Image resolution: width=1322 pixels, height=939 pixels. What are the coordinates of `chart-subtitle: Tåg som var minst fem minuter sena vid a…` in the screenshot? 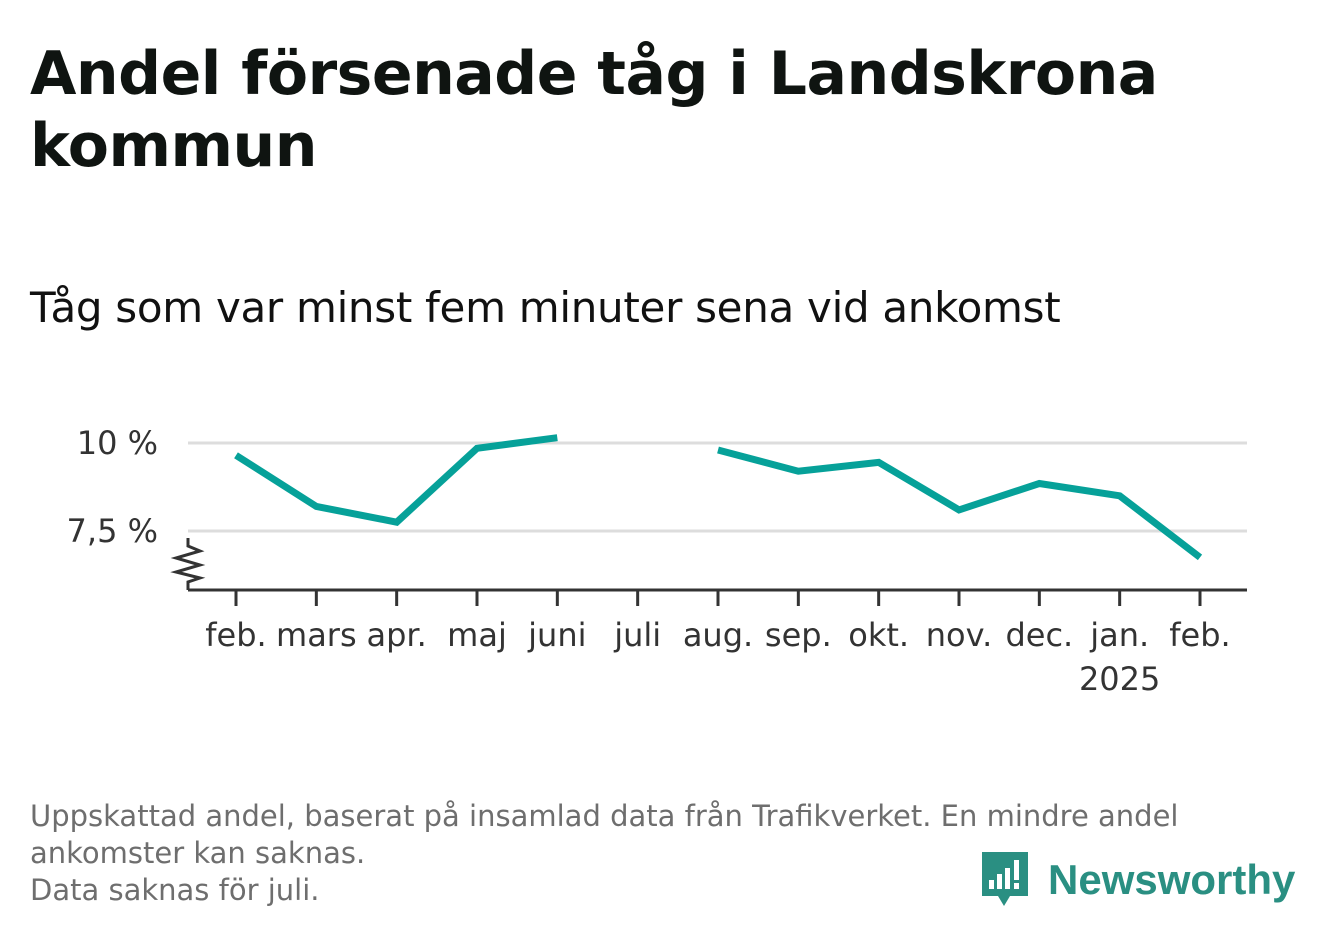 It's located at (545, 307).